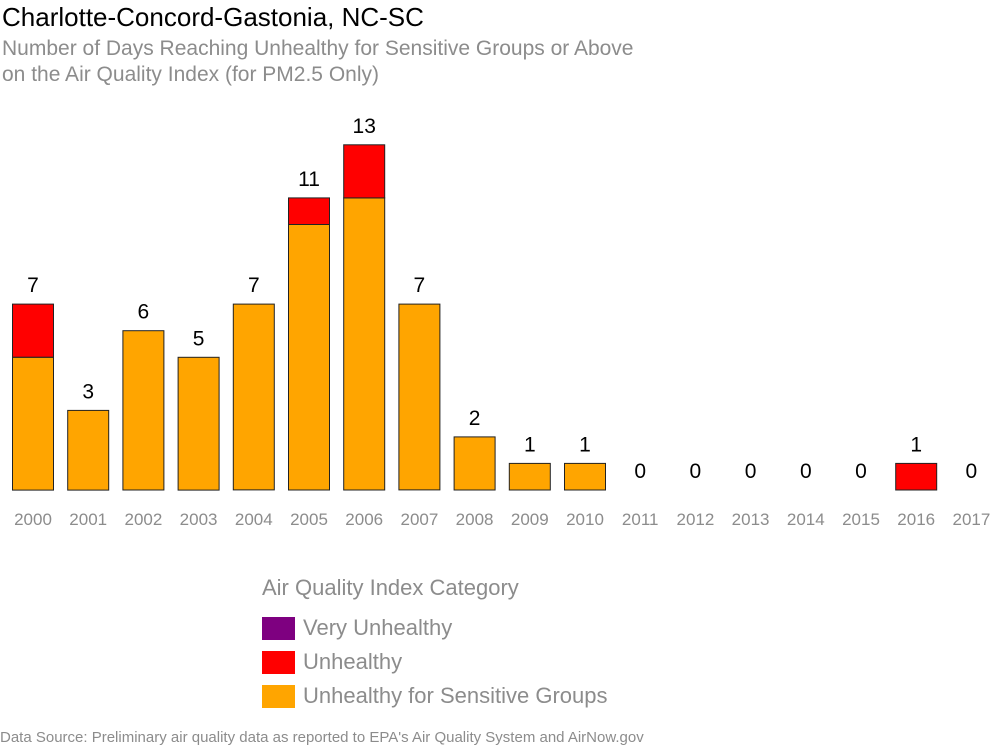  Describe the element at coordinates (143, 410) in the screenshot. I see `bar-2002-unhealthy-for-sensitive-groups` at that location.